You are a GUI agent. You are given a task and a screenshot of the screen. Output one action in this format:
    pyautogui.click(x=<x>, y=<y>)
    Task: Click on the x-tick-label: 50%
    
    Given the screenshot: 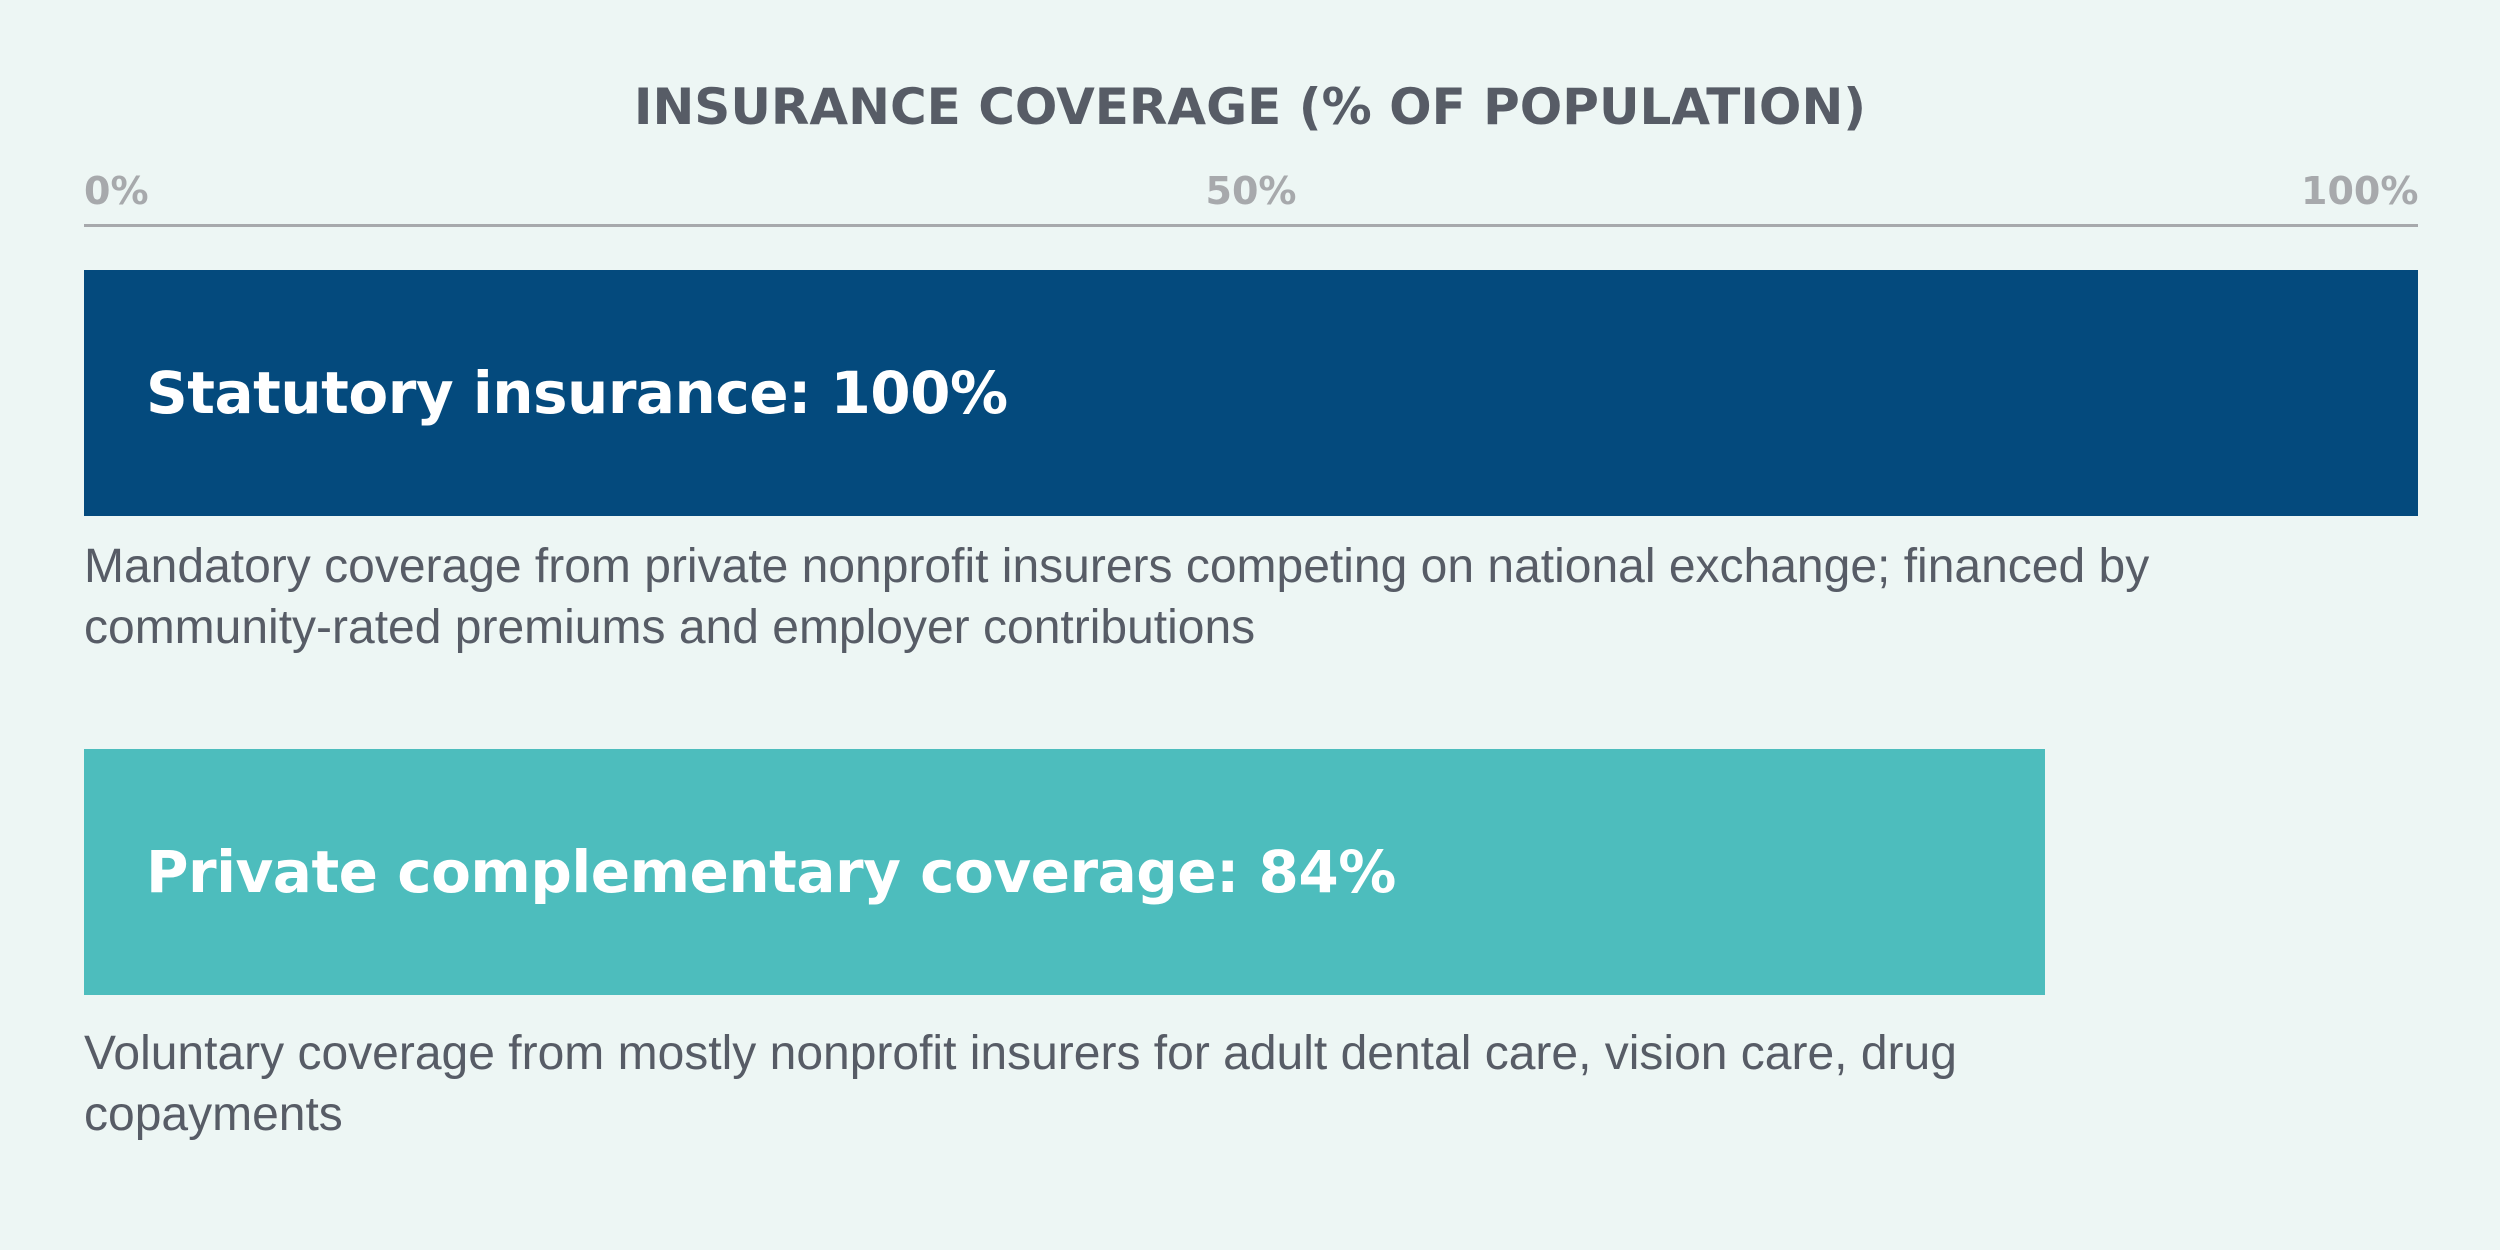 What is the action you would take?
    pyautogui.click(x=1251, y=191)
    